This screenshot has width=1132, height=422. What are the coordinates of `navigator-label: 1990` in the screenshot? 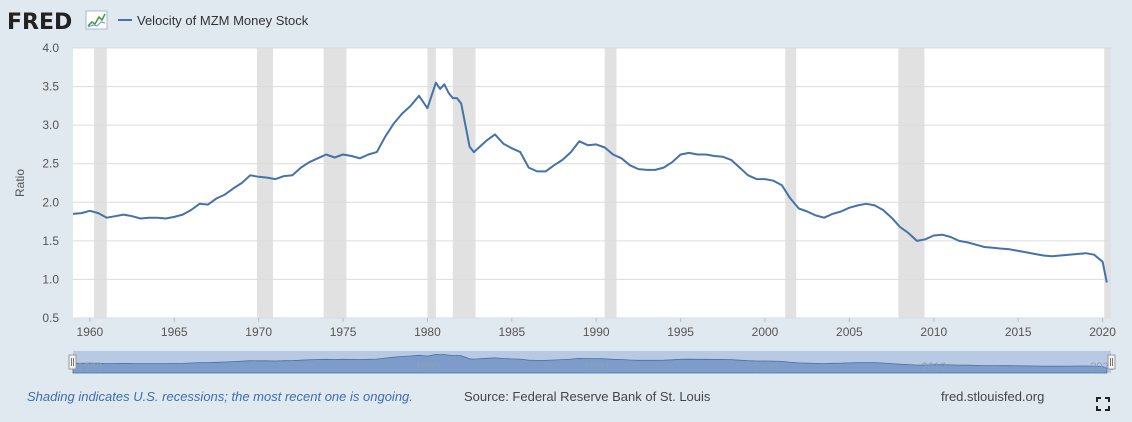 It's located at (596, 367).